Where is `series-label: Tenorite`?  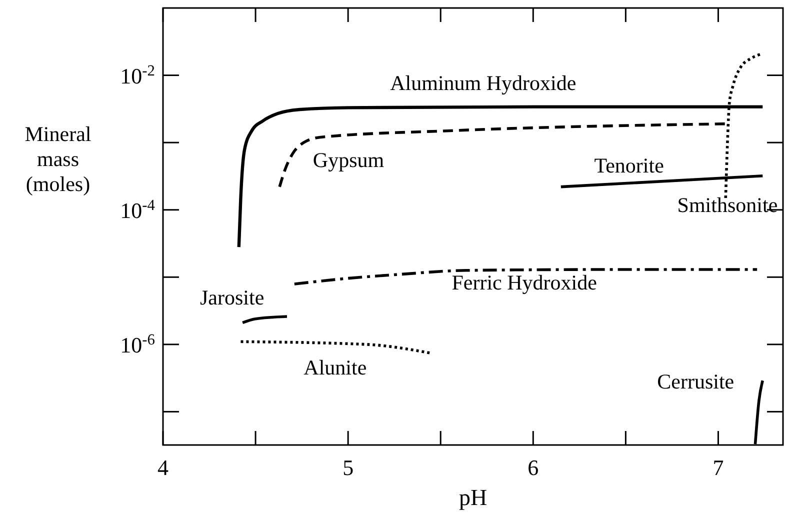 series-label: Tenorite is located at coordinates (629, 165).